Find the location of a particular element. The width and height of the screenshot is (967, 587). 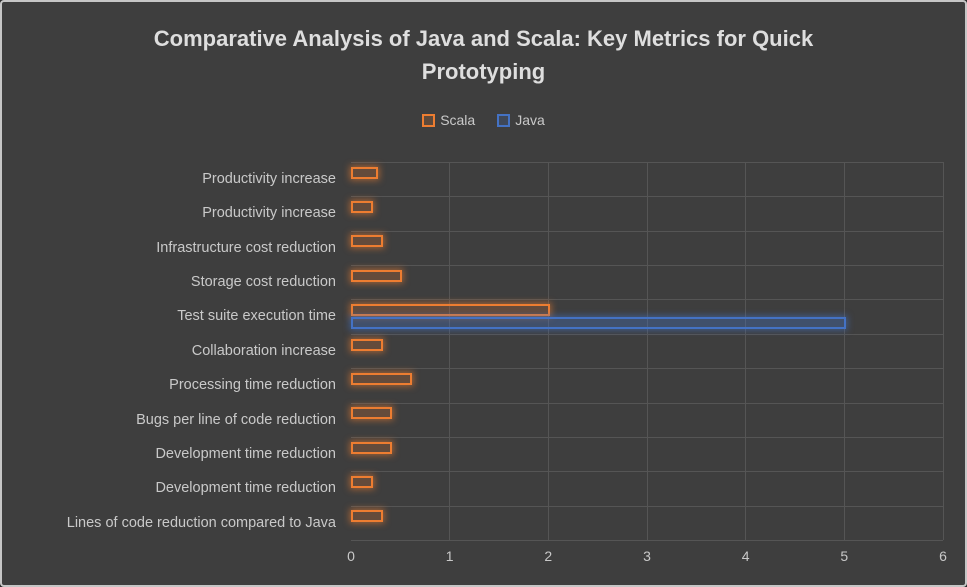

bar-scala-row10 is located at coordinates (367, 516).